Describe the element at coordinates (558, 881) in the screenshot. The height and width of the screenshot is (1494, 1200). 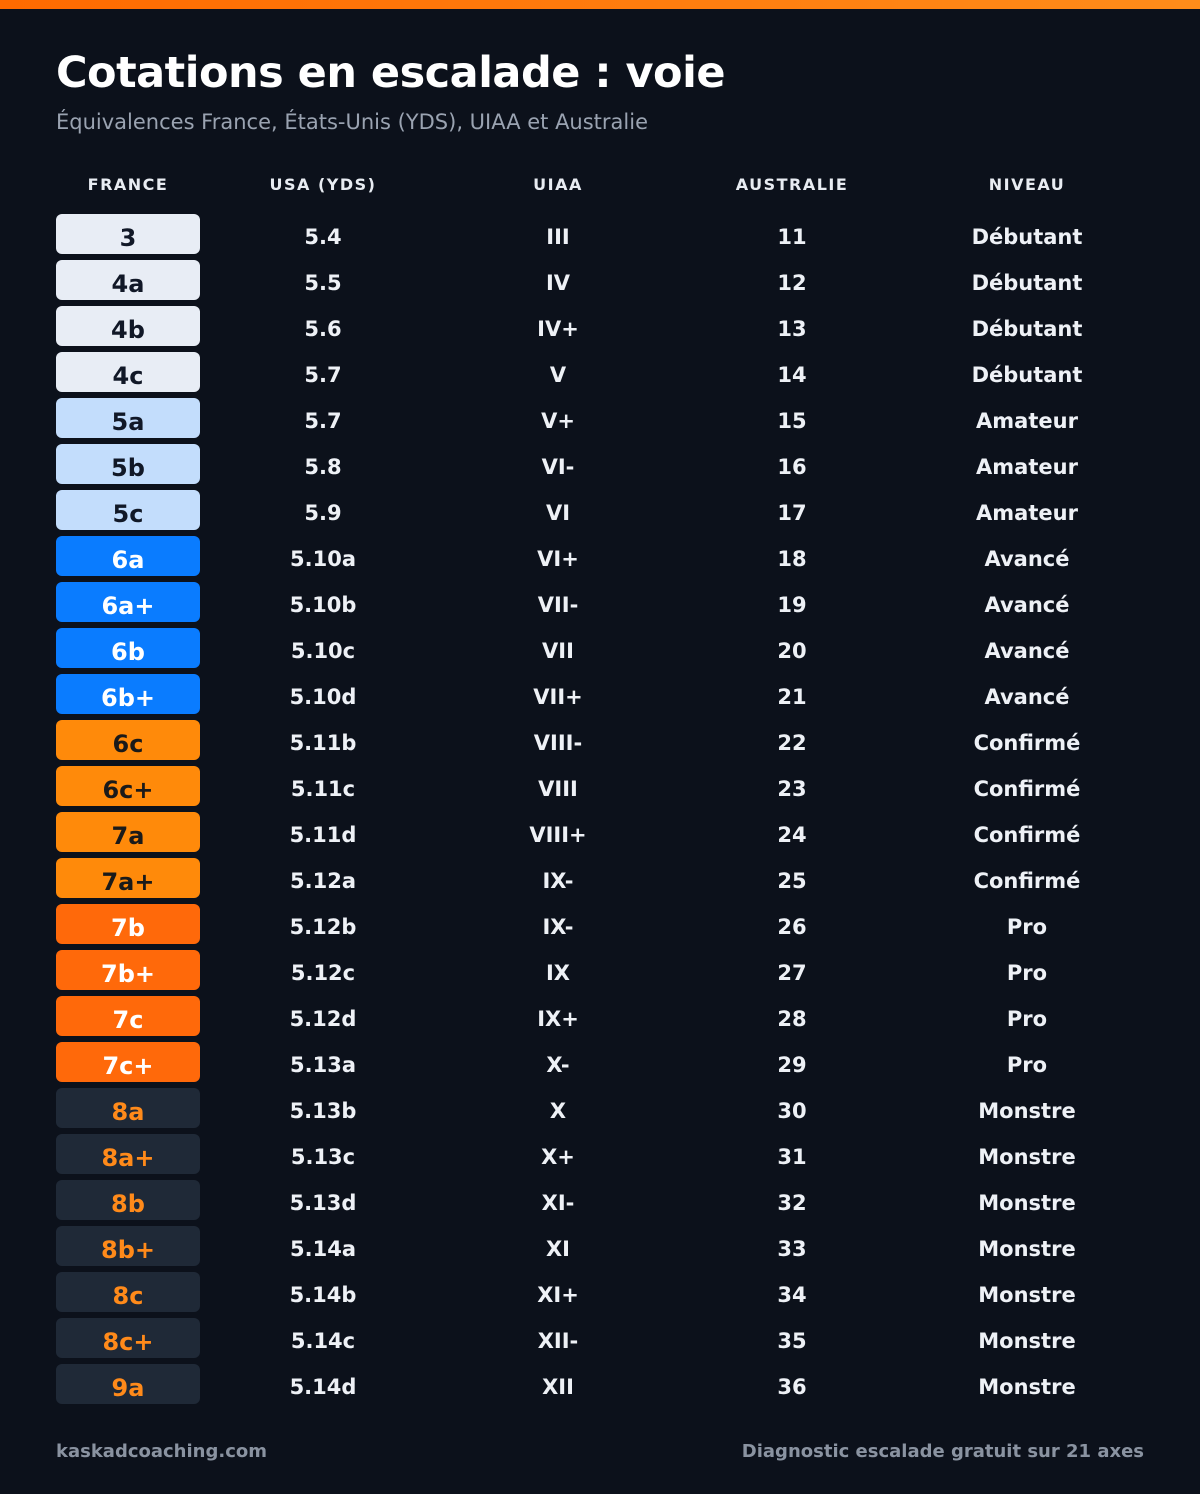
I see `table-cell: IX-` at that location.